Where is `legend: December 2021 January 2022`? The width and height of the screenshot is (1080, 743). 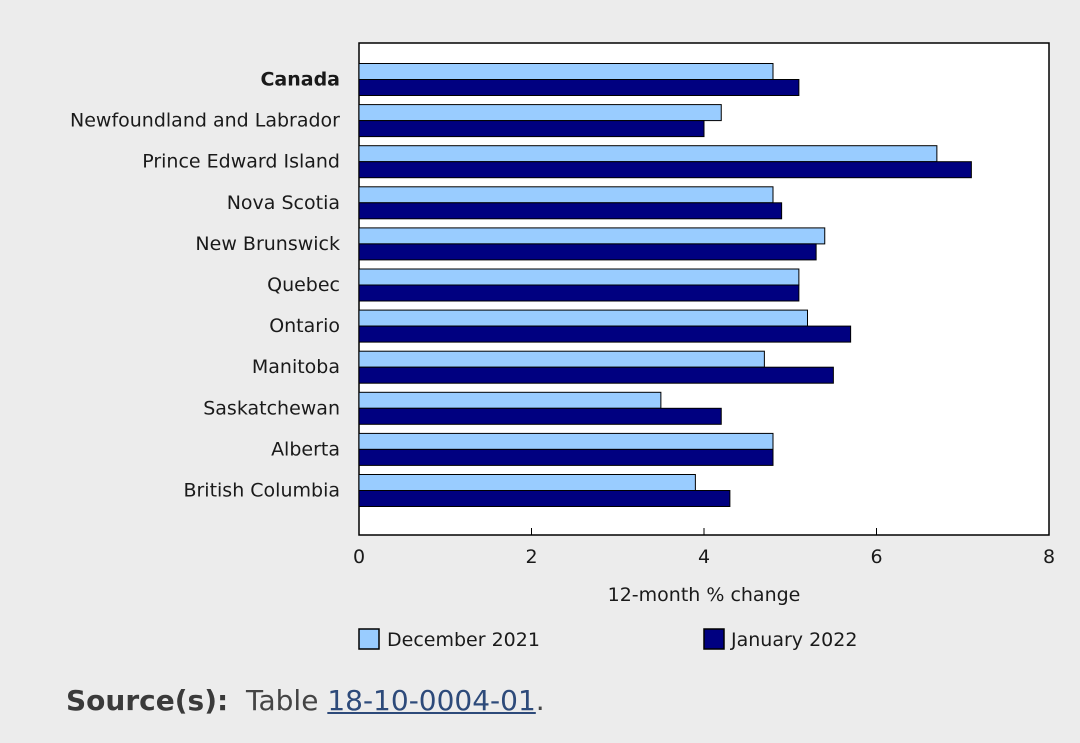
legend: December 2021 January 2022 is located at coordinates (607, 639).